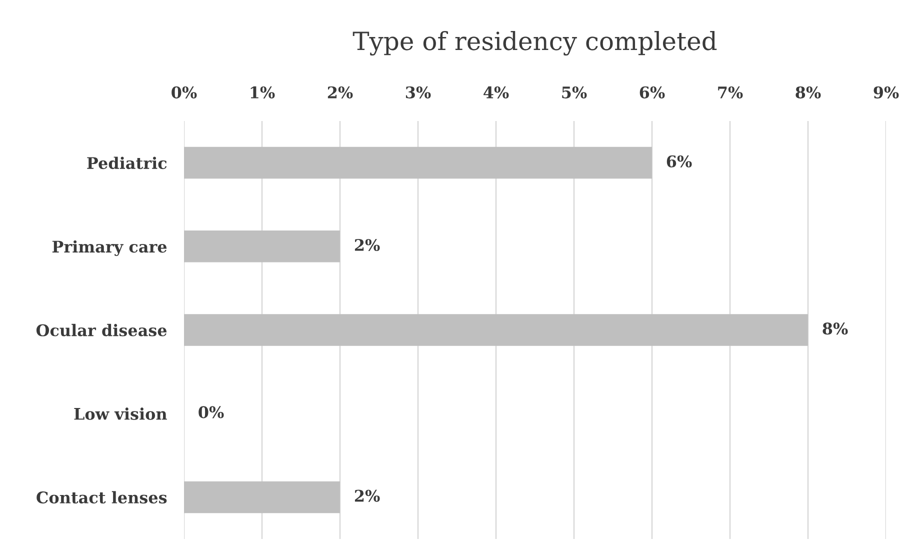  What do you see at coordinates (679, 161) in the screenshot?
I see `data-label: 6%` at bounding box center [679, 161].